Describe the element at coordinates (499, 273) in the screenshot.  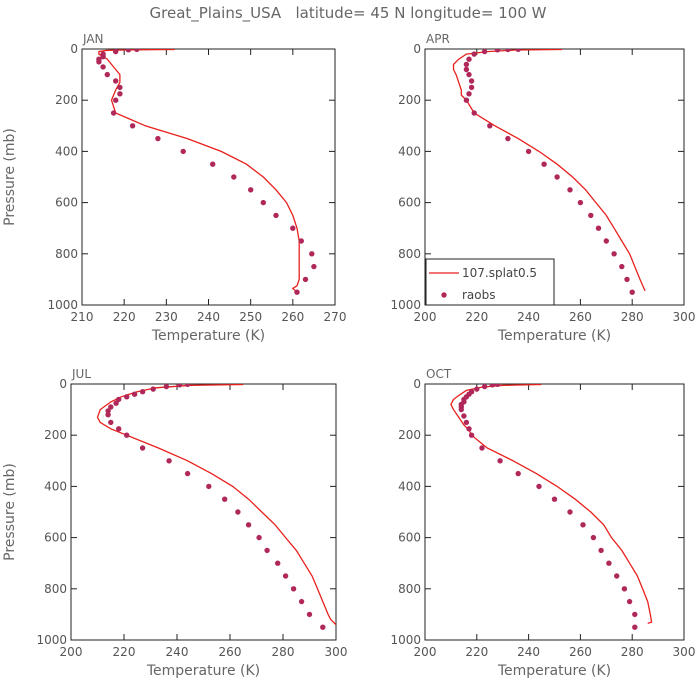
I see `legend-label-model: 107.splat0.5` at that location.